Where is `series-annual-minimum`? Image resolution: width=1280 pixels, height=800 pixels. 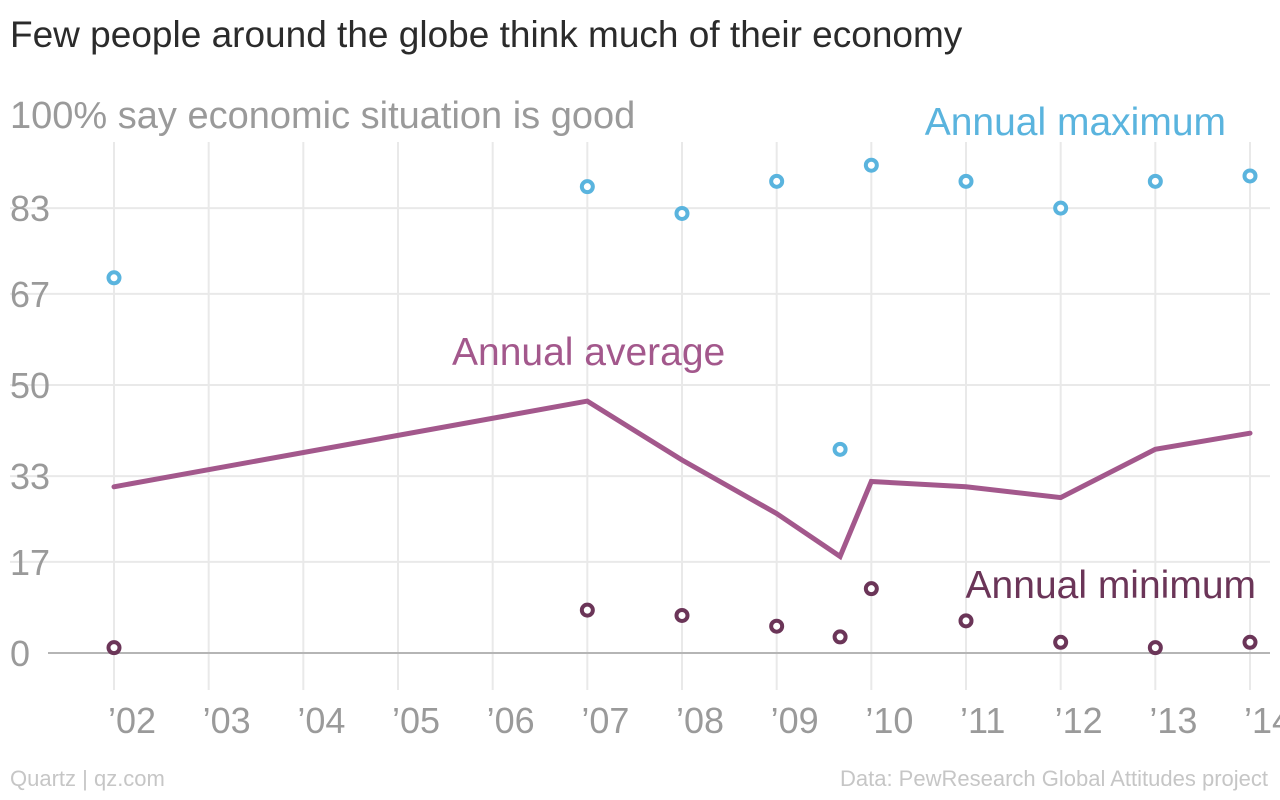 series-annual-minimum is located at coordinates (682, 618).